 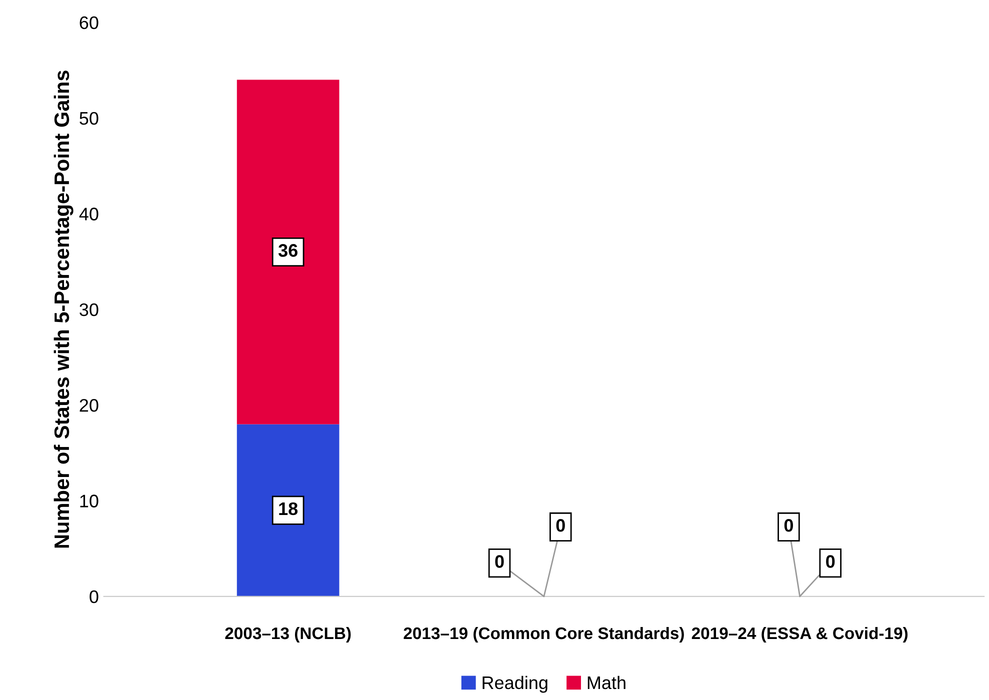 I want to click on legend-label: Reading, so click(x=515, y=684).